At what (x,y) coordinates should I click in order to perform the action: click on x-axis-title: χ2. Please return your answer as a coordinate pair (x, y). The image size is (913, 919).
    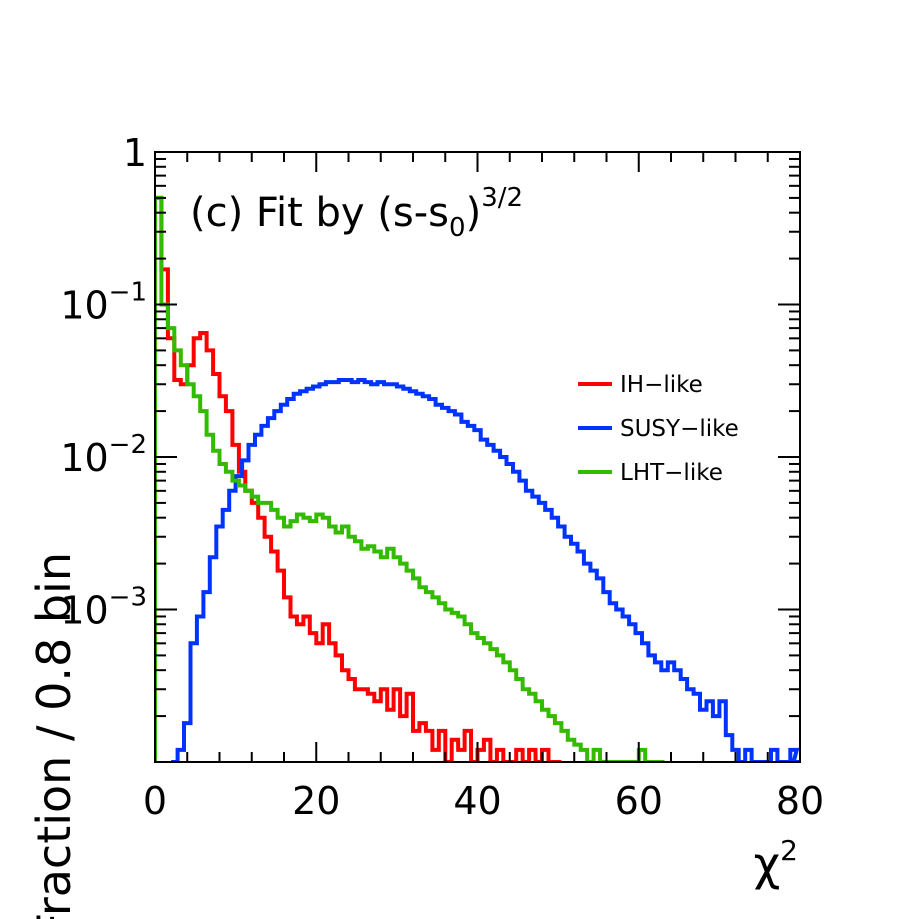
    Looking at the image, I should click on (776, 862).